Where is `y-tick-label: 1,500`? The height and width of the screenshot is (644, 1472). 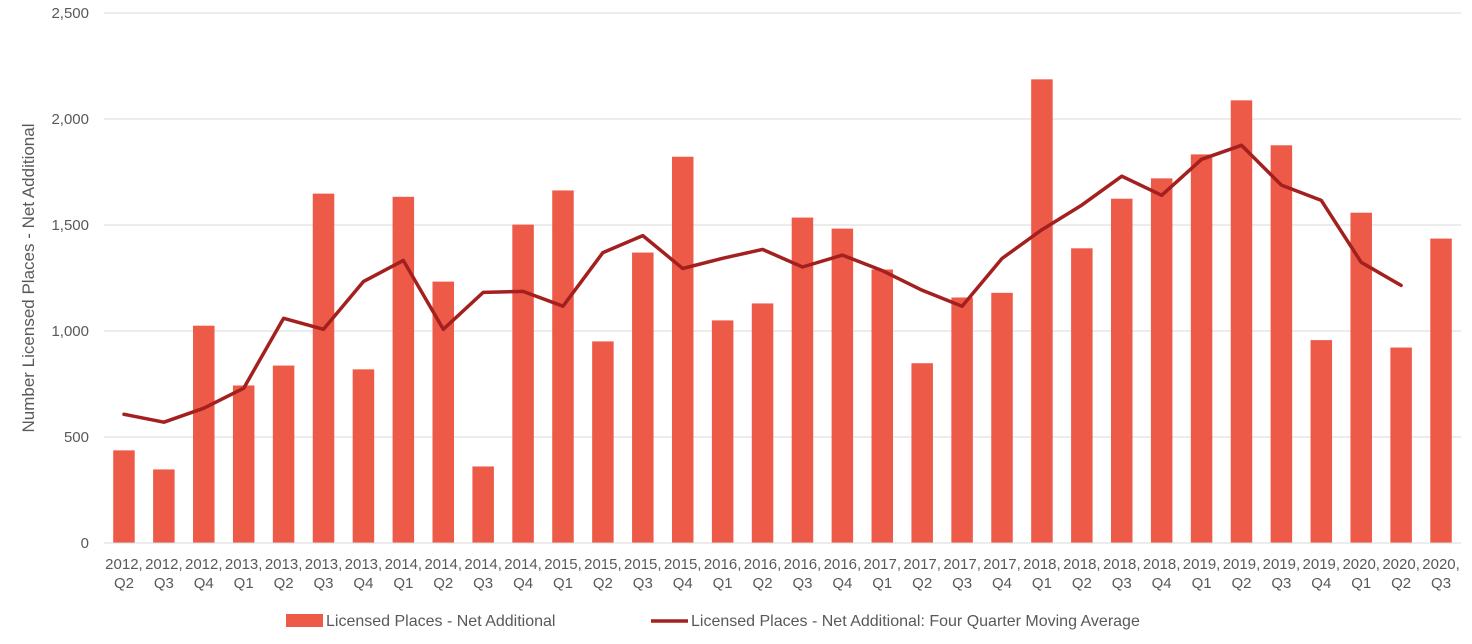 y-tick-label: 1,500 is located at coordinates (70, 225).